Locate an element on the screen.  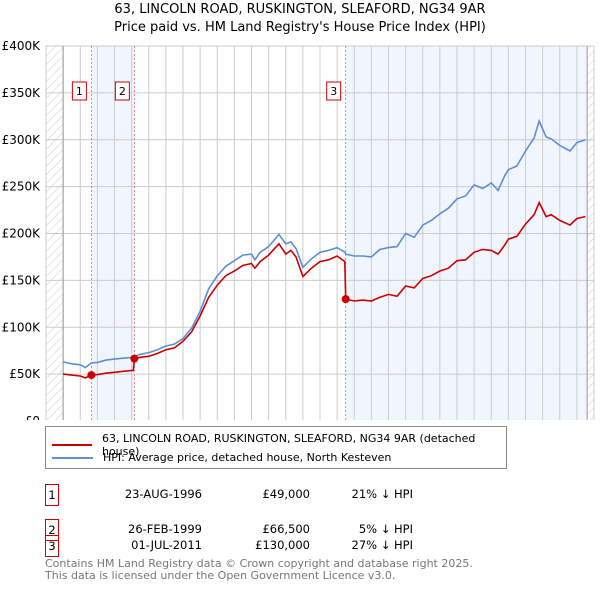
transaction-number: 2 is located at coordinates (52, 530).